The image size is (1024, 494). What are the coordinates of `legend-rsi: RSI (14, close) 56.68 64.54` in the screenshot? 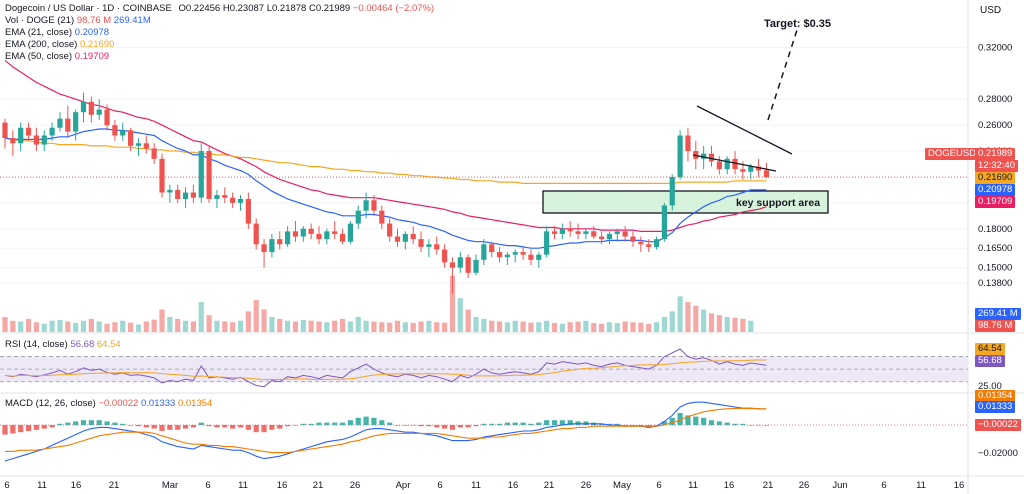 It's located at (63, 345).